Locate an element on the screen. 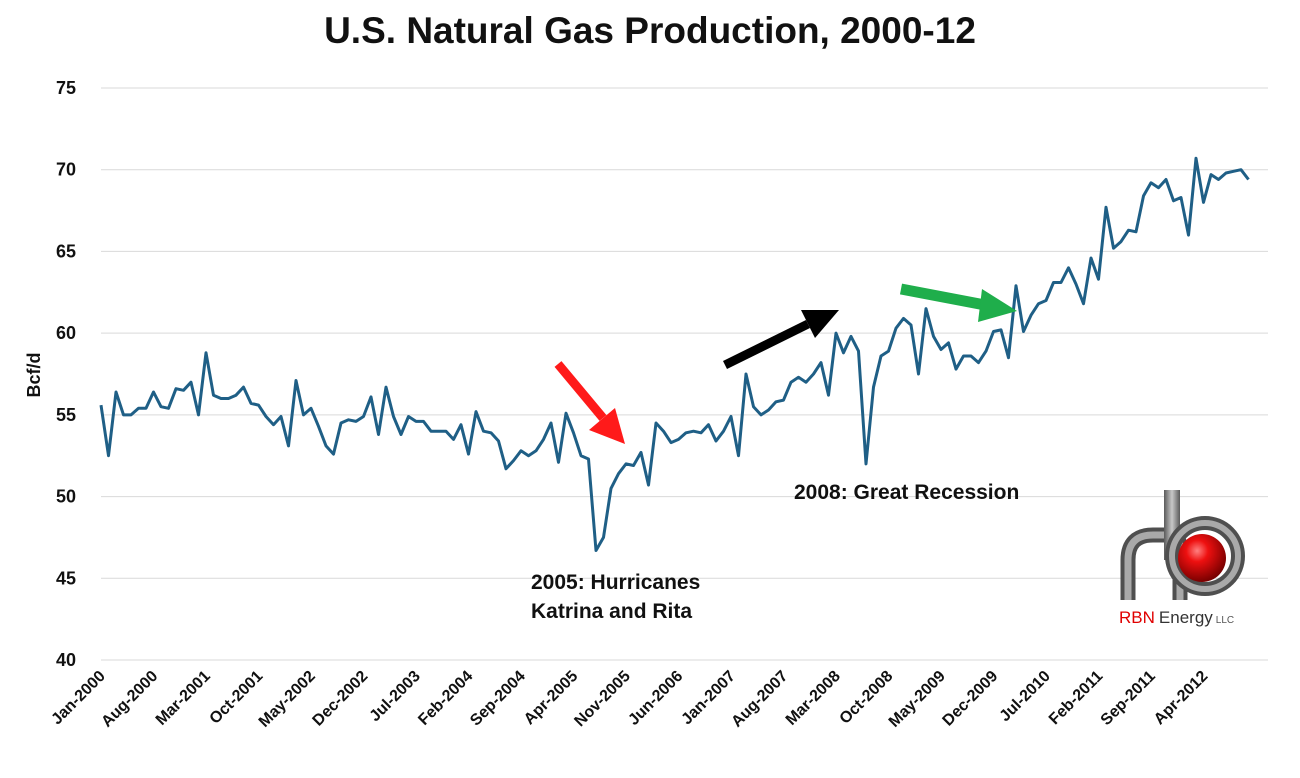 The width and height of the screenshot is (1300, 778). y-tick-label: 70 is located at coordinates (66, 170).